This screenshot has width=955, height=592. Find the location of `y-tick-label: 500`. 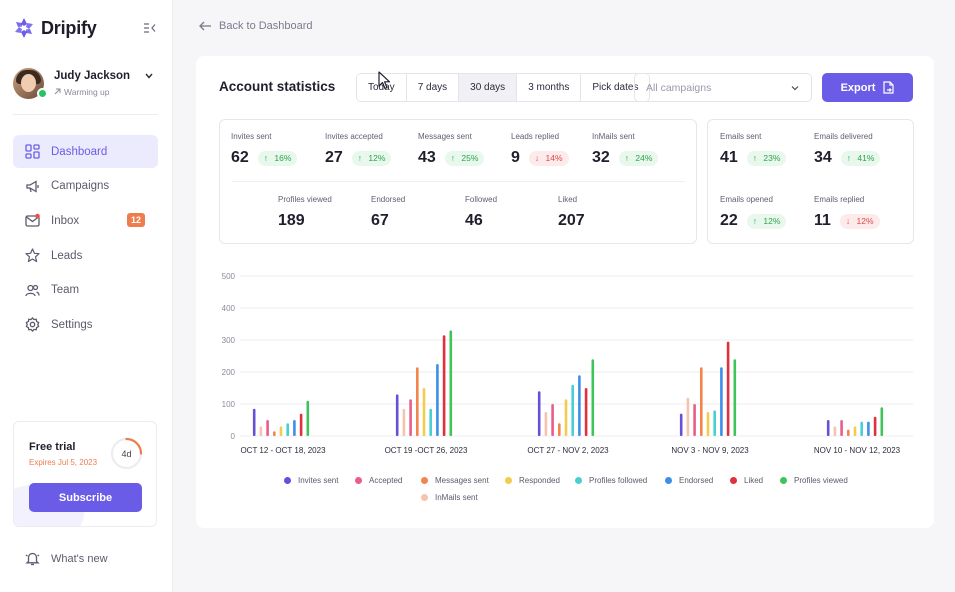

y-tick-label: 500 is located at coordinates (229, 276).